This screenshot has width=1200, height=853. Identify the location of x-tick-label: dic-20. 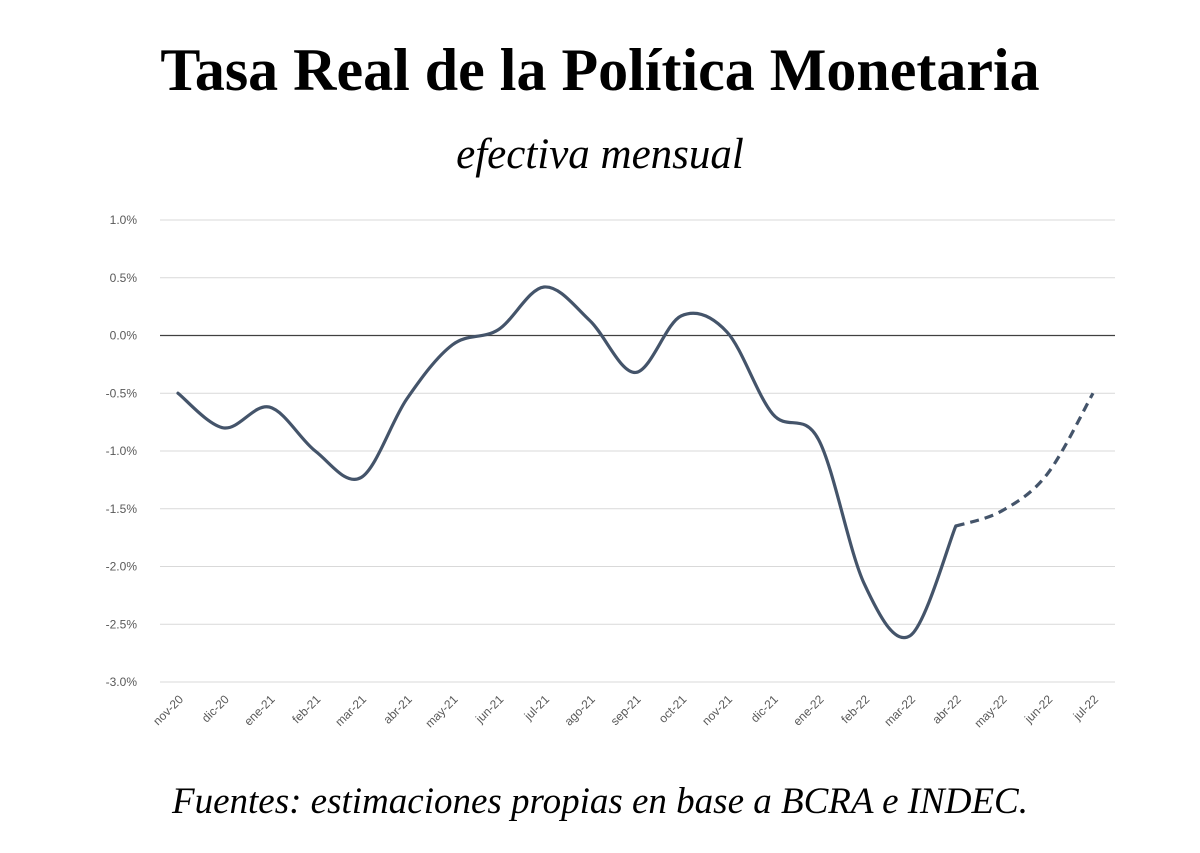
(215, 708).